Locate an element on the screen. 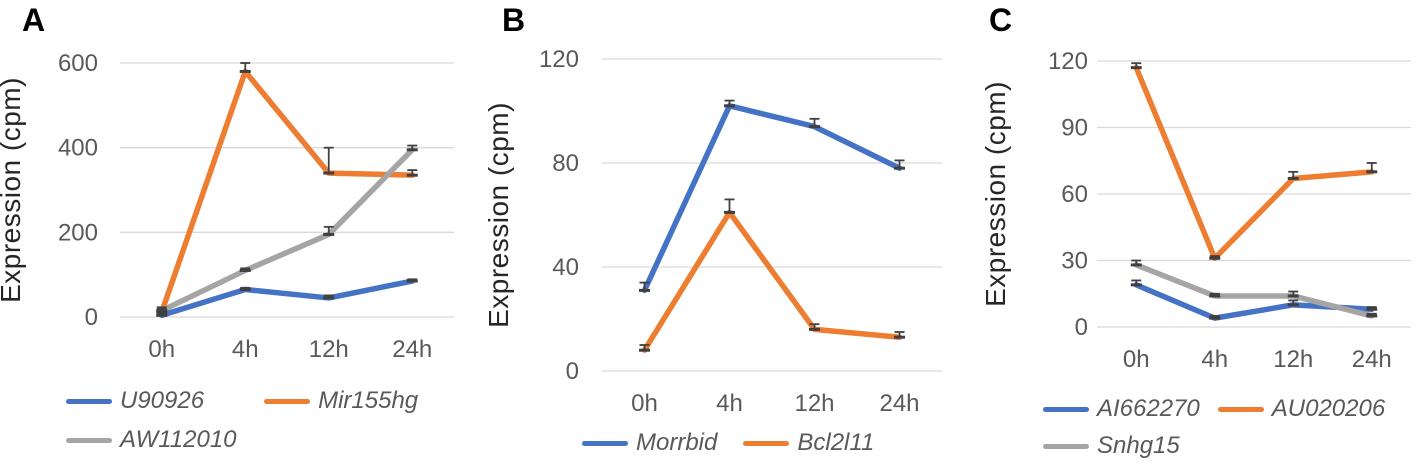  legend-label: Mir155hg is located at coordinates (368, 400).